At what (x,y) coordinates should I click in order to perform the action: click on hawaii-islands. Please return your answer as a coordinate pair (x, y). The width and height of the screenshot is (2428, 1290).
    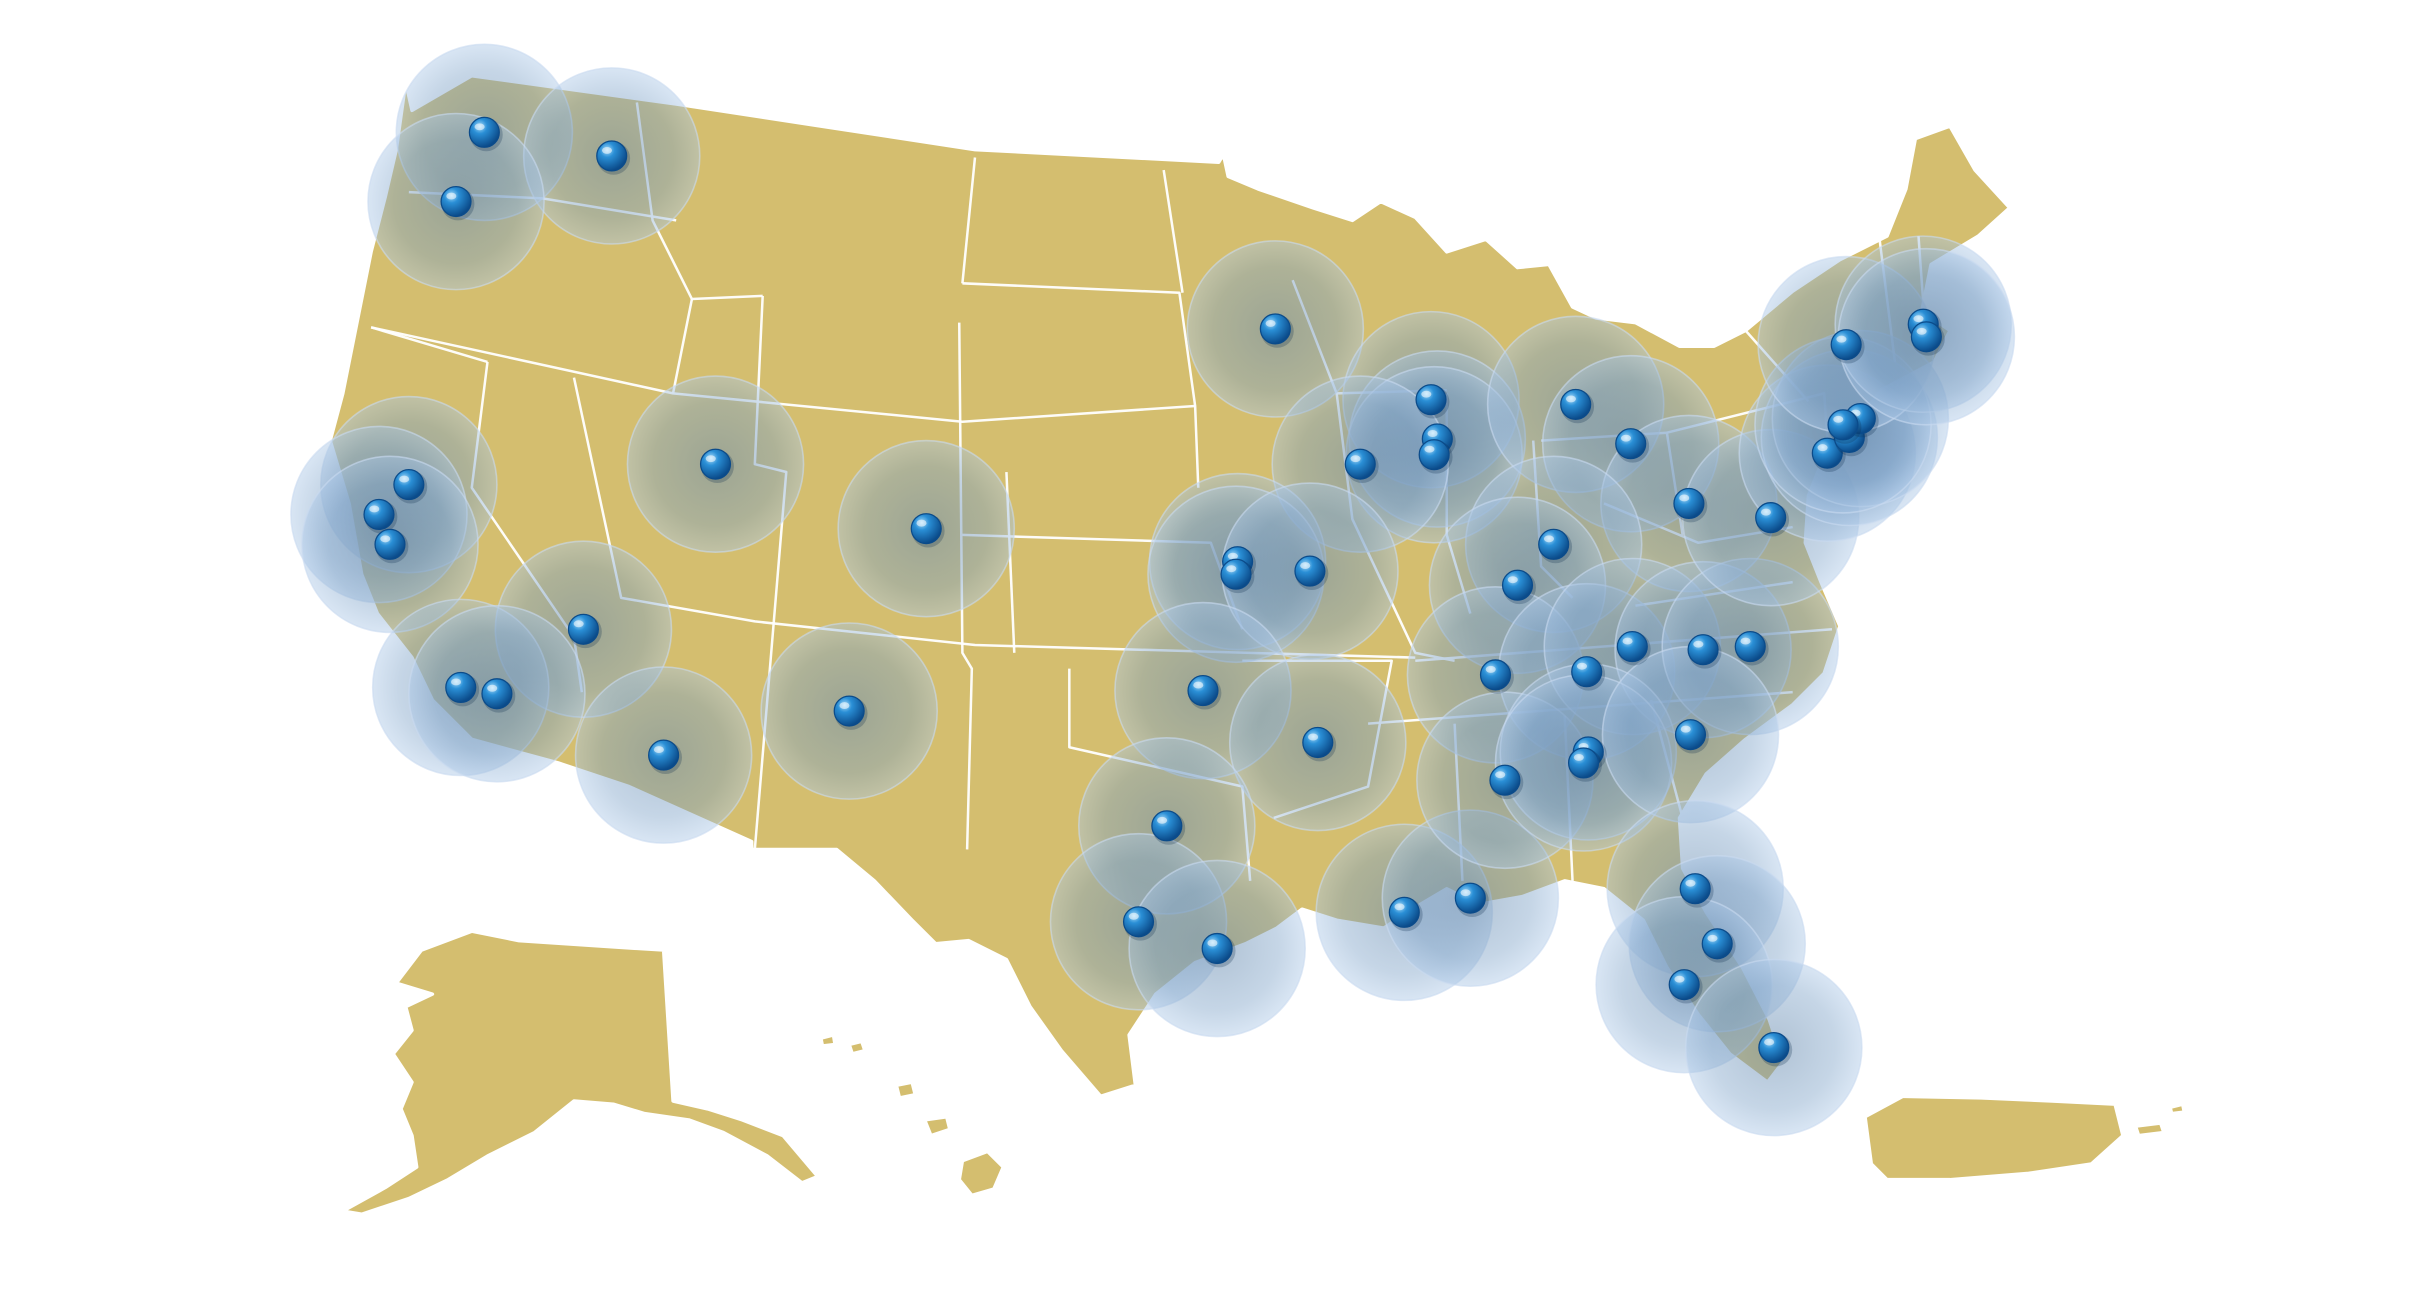
    Looking at the image, I should click on (912, 1115).